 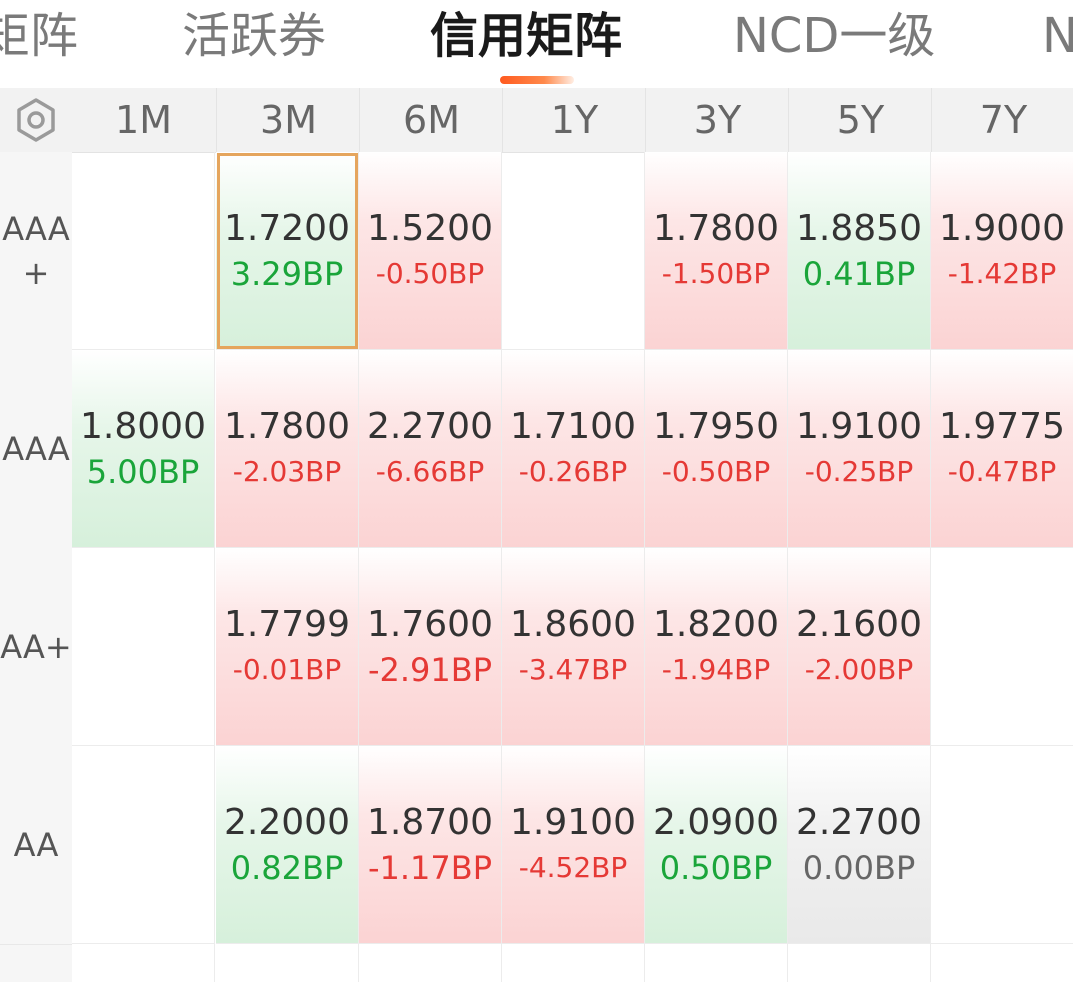 I want to click on bp-change: 0.41BP, so click(x=859, y=273).